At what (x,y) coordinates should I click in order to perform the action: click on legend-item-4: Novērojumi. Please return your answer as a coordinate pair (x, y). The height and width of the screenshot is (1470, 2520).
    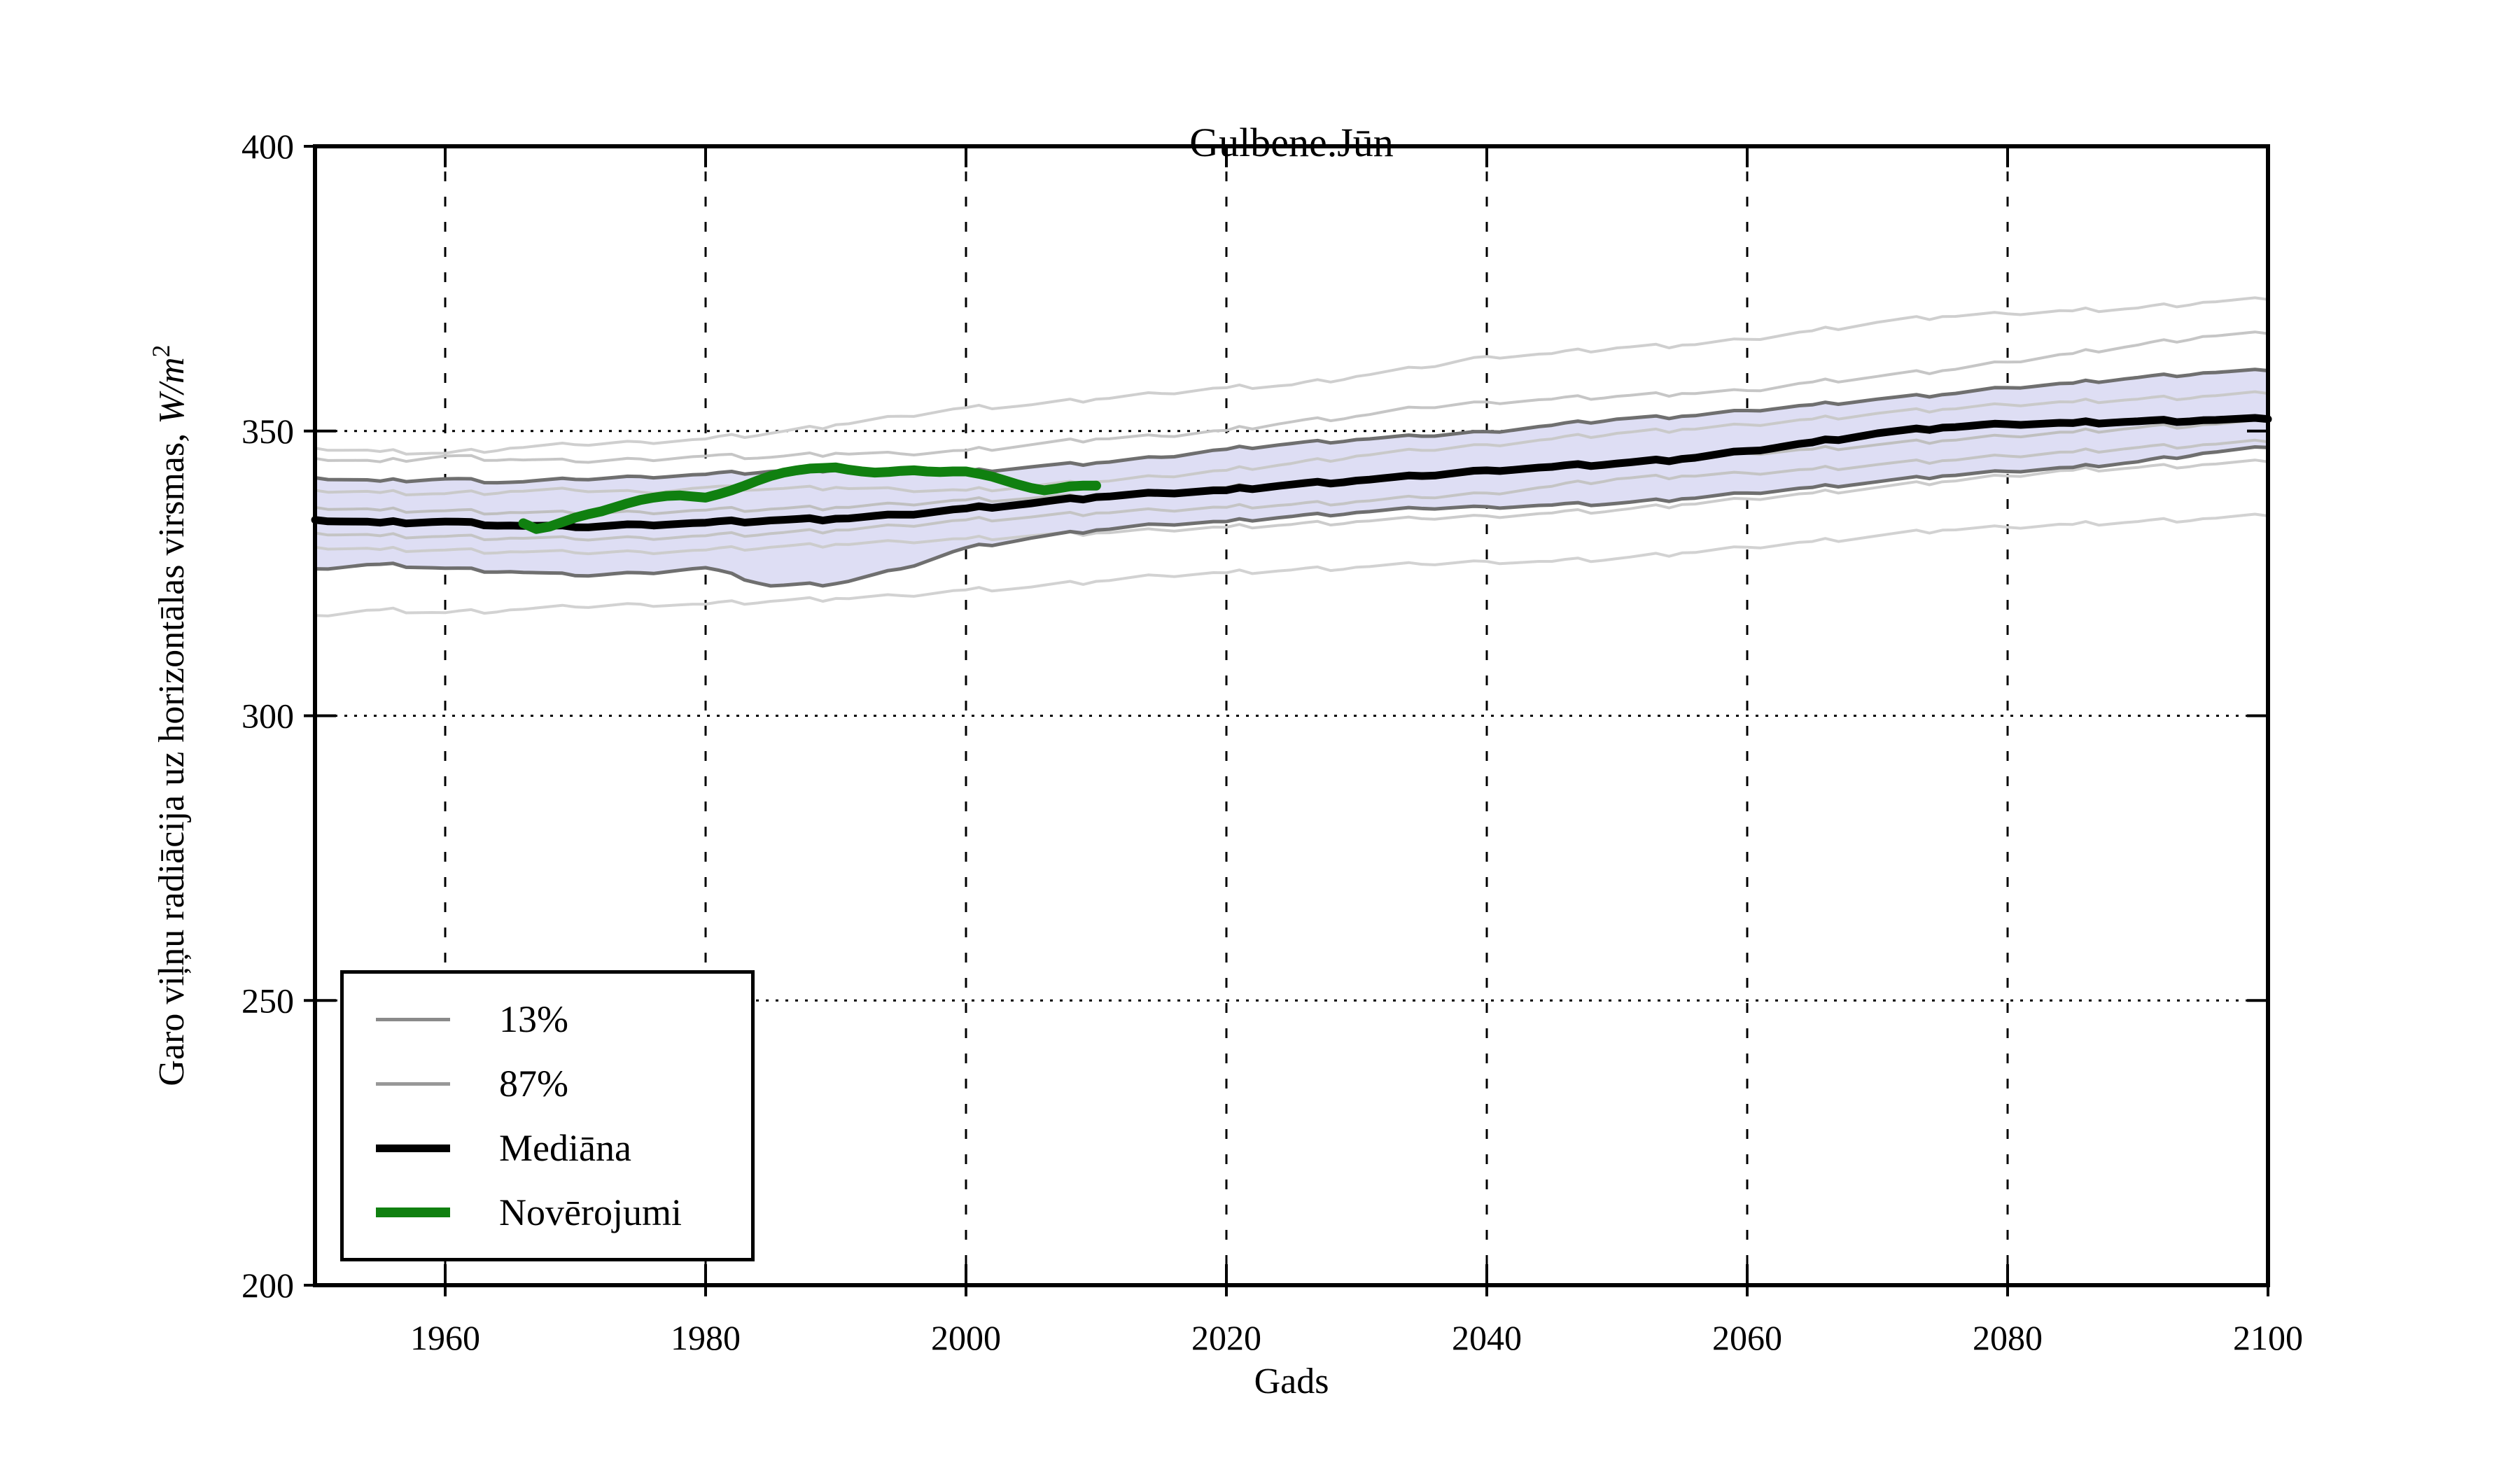
    Looking at the image, I should click on (547, 1212).